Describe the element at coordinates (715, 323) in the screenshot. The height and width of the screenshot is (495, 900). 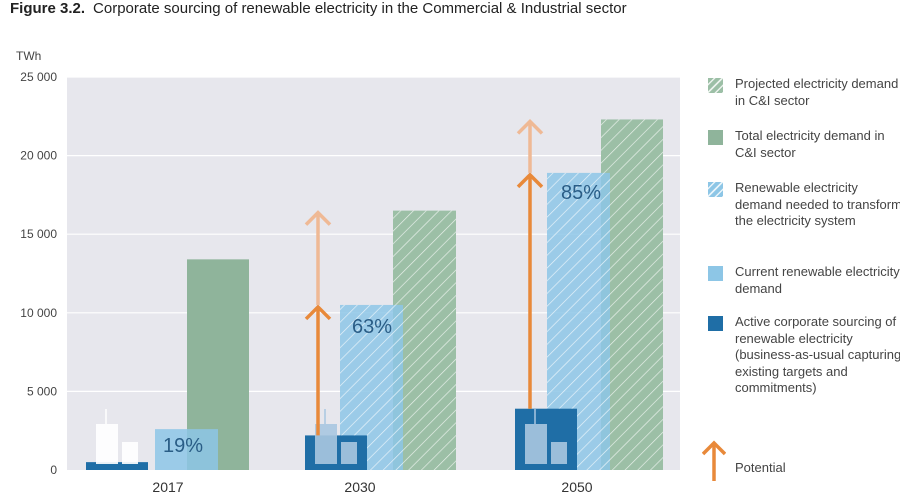
I see `legend-swatch-active` at that location.